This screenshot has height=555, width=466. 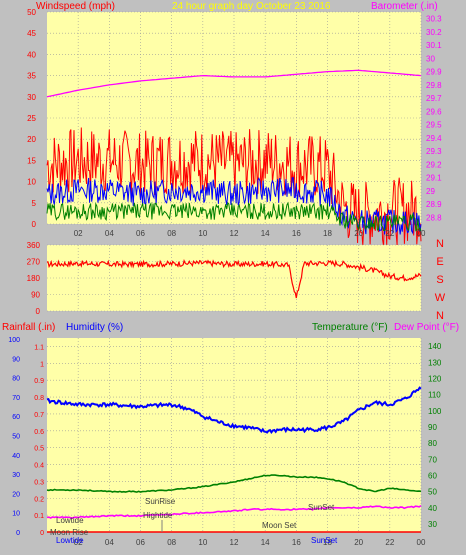 I want to click on wind-tick-label: 30, so click(x=31, y=97).